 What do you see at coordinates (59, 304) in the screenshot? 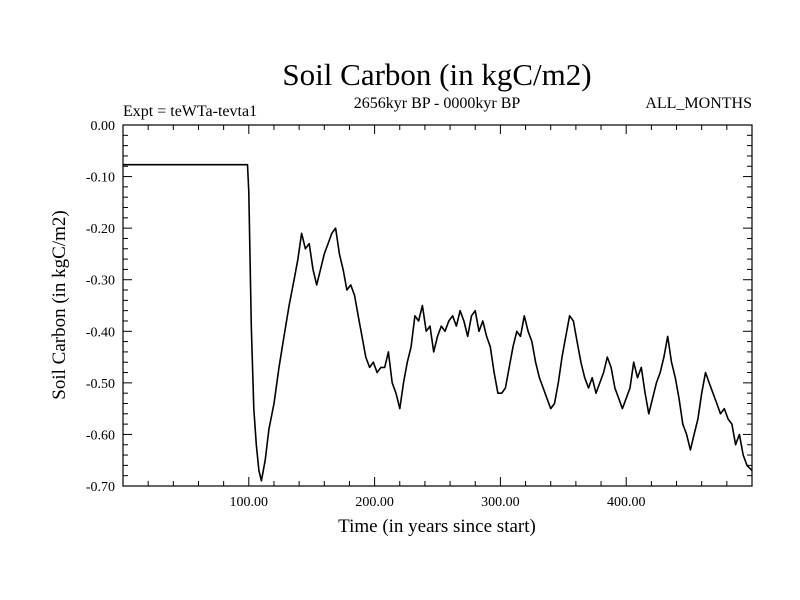
I see `y-axis-label: Soil Carbon (in kgC/m2)` at bounding box center [59, 304].